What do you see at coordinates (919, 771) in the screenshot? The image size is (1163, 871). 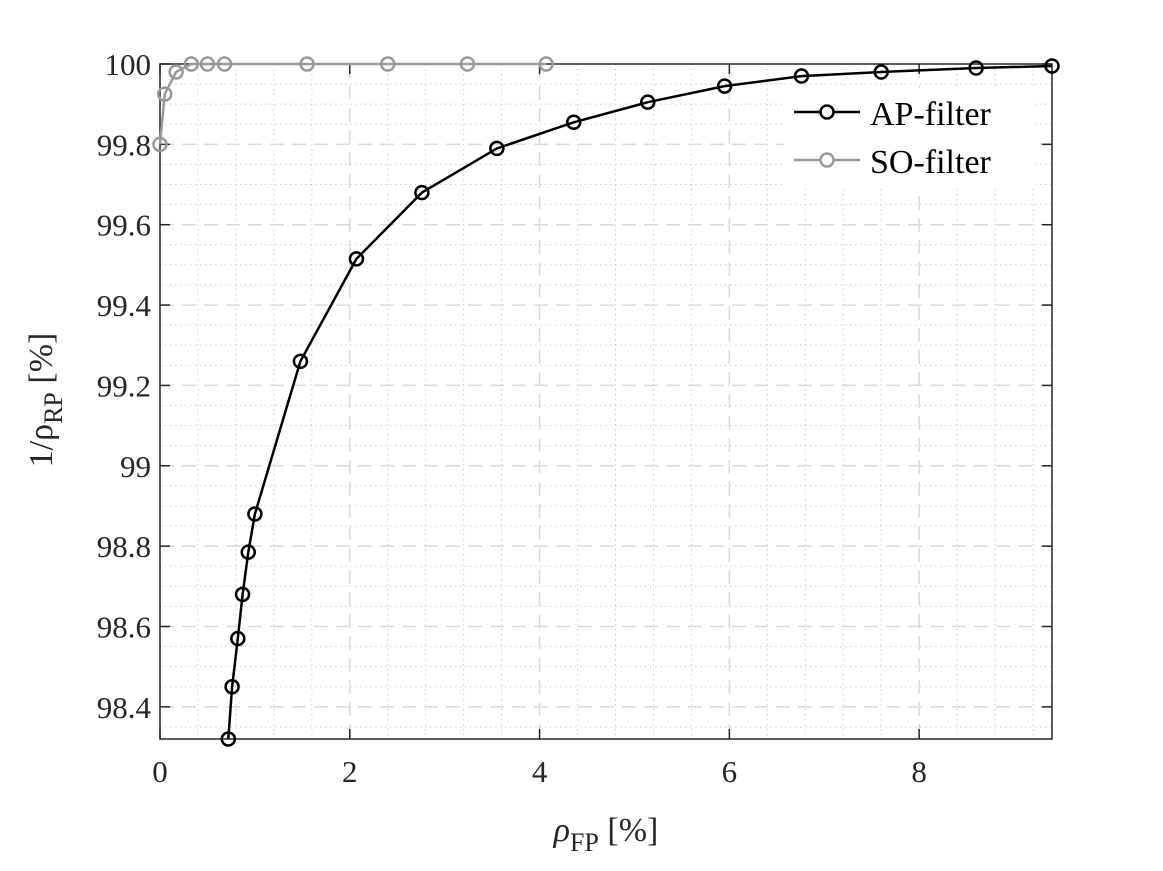 I see `x-tick-label: 8` at bounding box center [919, 771].